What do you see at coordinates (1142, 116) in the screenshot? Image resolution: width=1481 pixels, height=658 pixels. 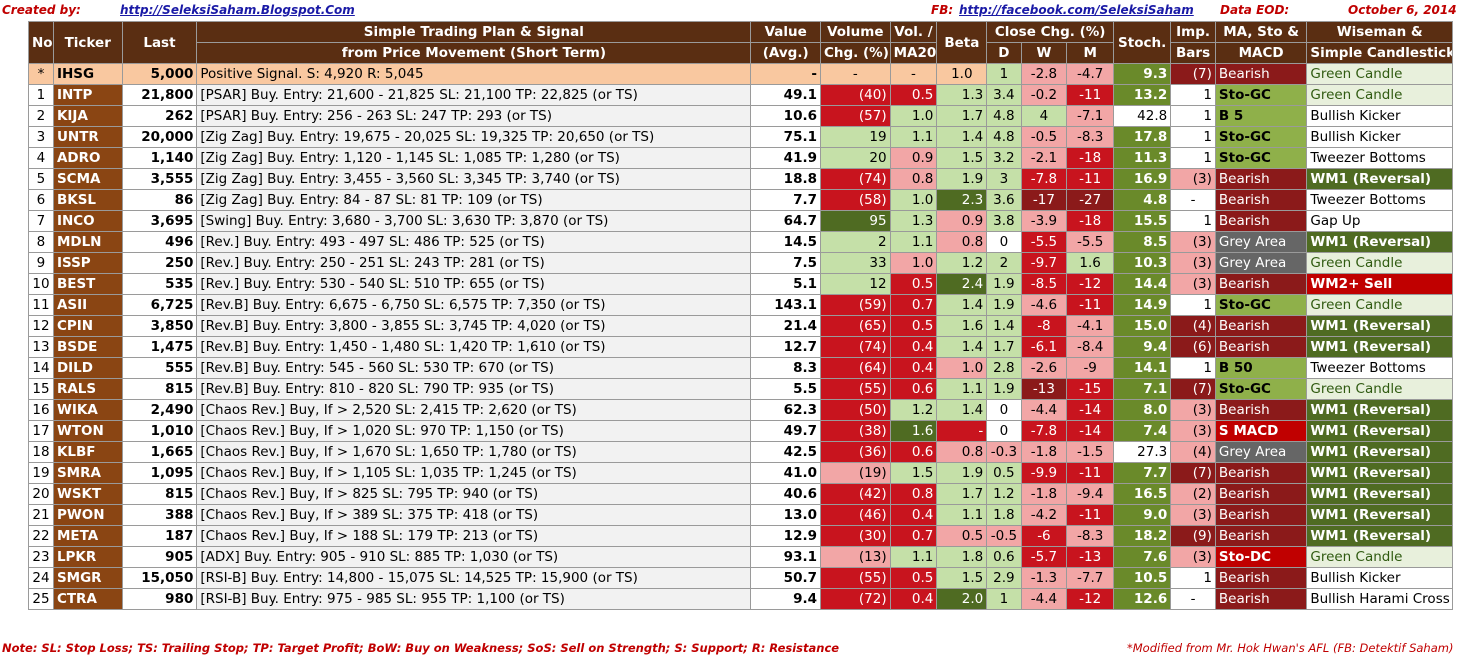 I see `cell-stoch: 42.8` at bounding box center [1142, 116].